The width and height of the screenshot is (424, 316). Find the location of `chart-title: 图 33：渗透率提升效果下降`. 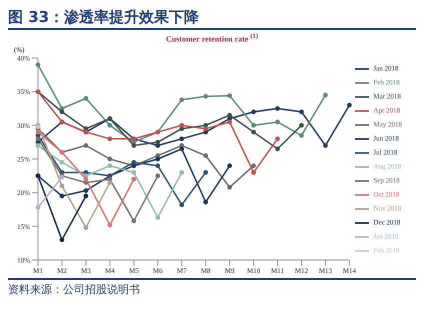

chart-title: 图 33：渗透率提升效果下降 is located at coordinates (212, 19).